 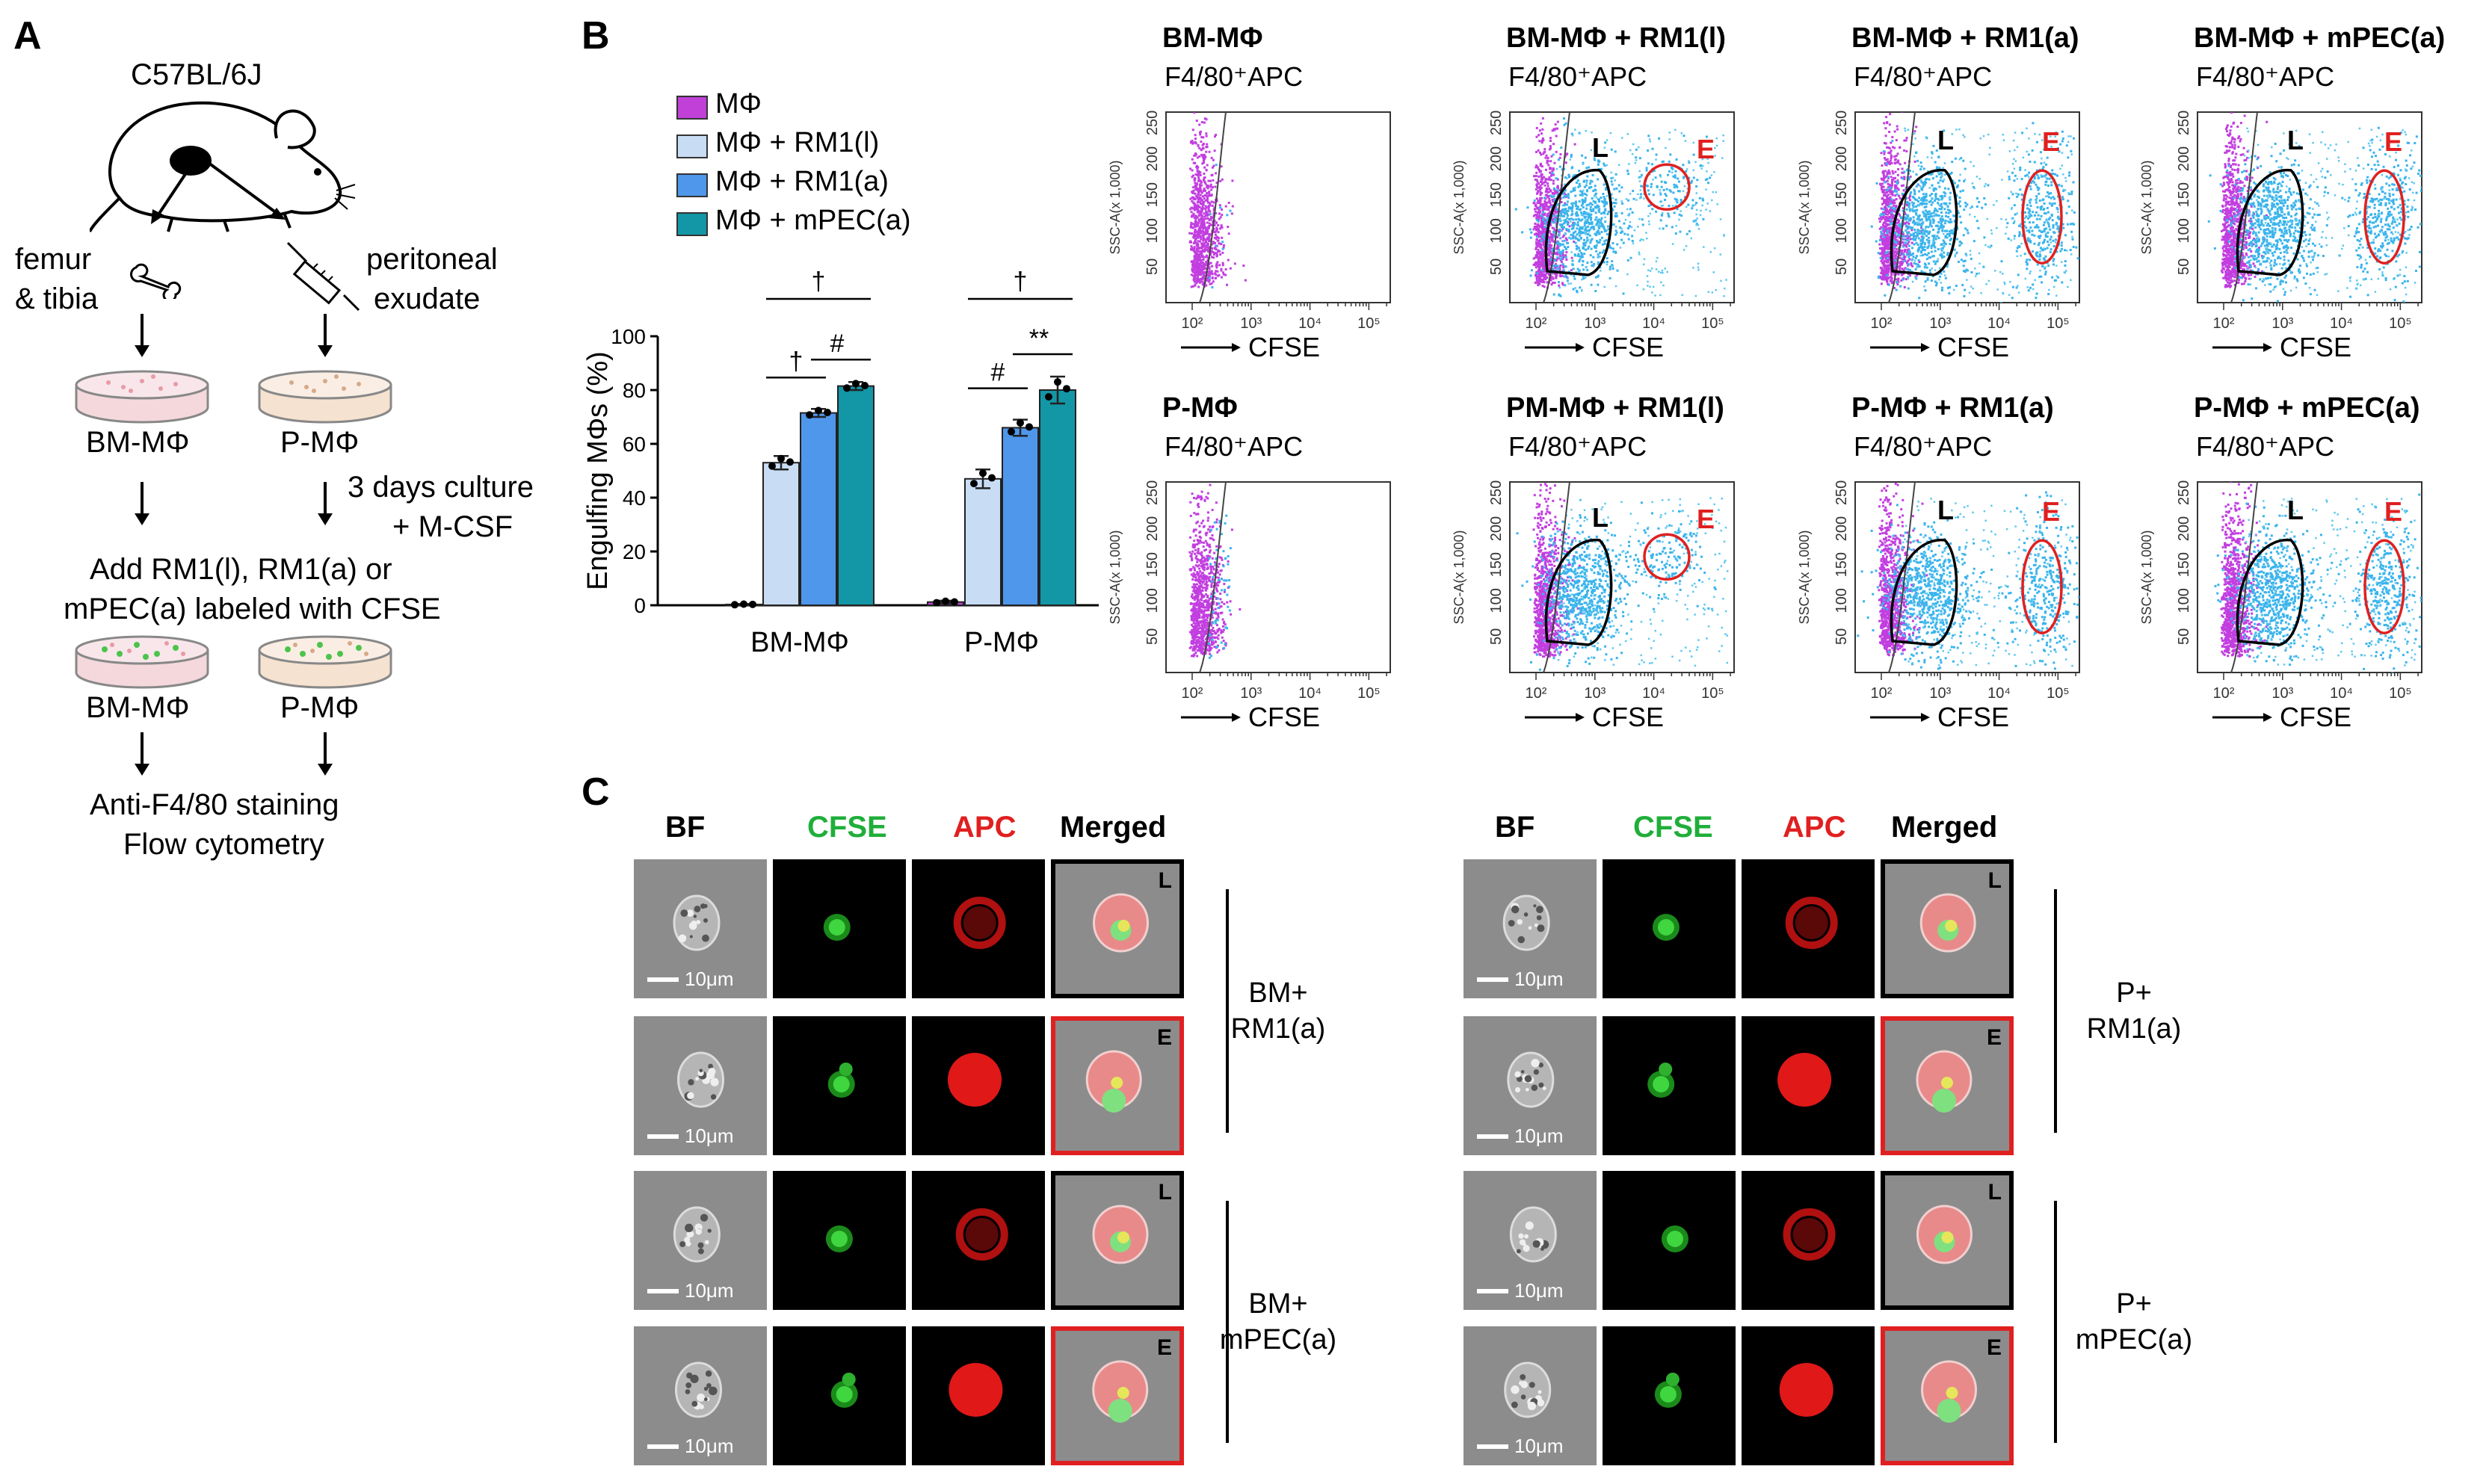 I want to click on sig-mark: **, so click(x=1039, y=338).